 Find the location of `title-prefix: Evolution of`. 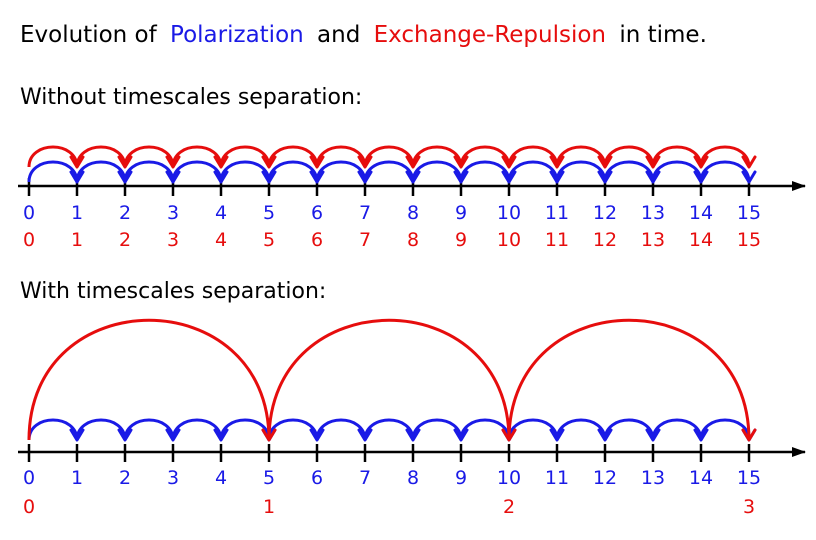

title-prefix: Evolution of is located at coordinates (89, 35).